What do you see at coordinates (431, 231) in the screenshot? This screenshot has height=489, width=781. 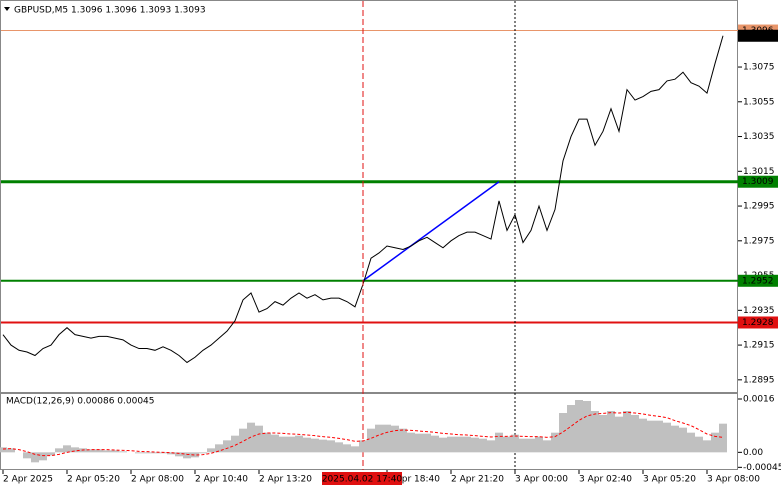 I see `trend-line` at bounding box center [431, 231].